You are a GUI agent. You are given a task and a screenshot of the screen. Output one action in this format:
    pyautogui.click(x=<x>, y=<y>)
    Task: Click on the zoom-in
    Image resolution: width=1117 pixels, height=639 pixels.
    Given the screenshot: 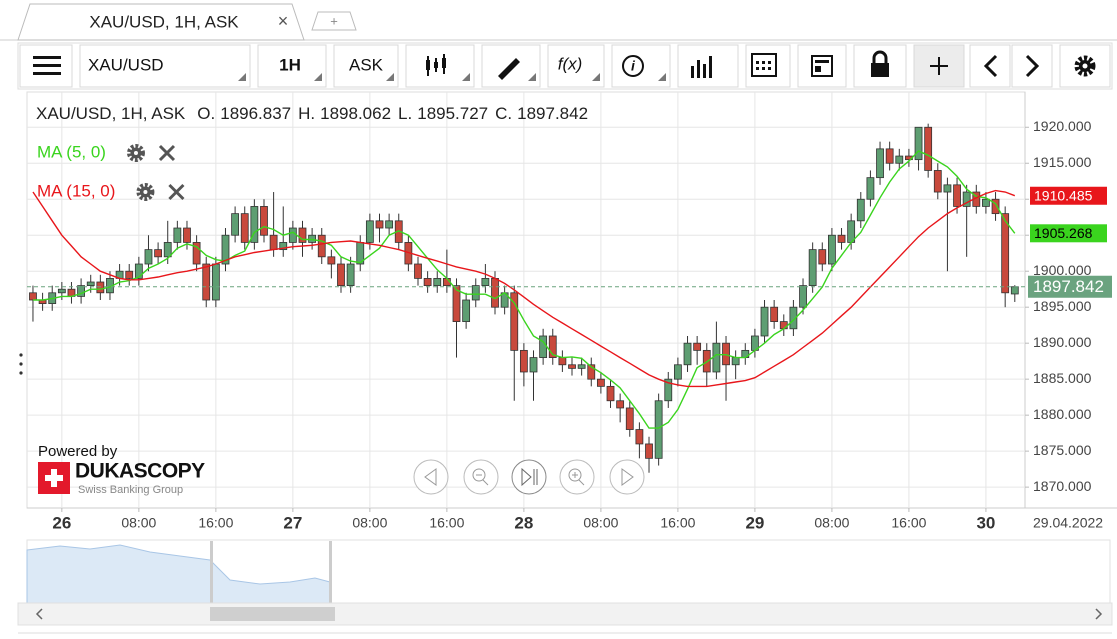 What is the action you would take?
    pyautogui.click(x=577, y=477)
    